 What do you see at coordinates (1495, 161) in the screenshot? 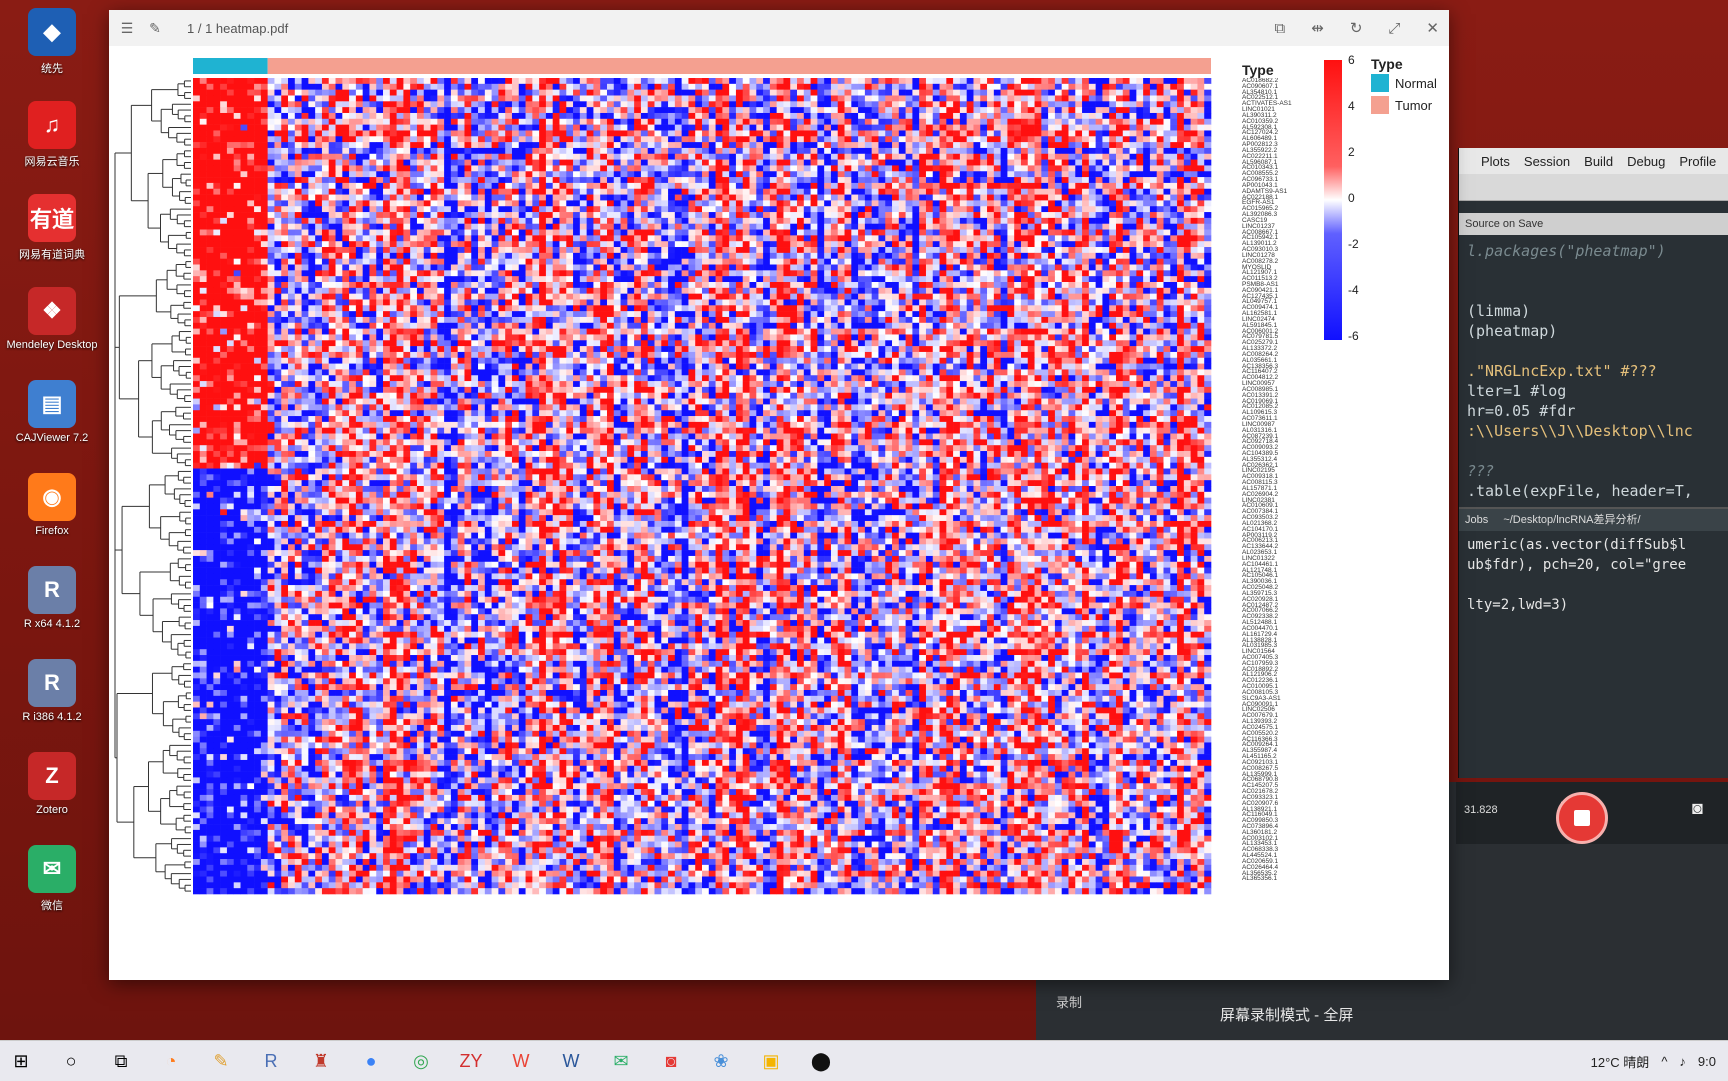
I see `menu-plots: Plots` at bounding box center [1495, 161].